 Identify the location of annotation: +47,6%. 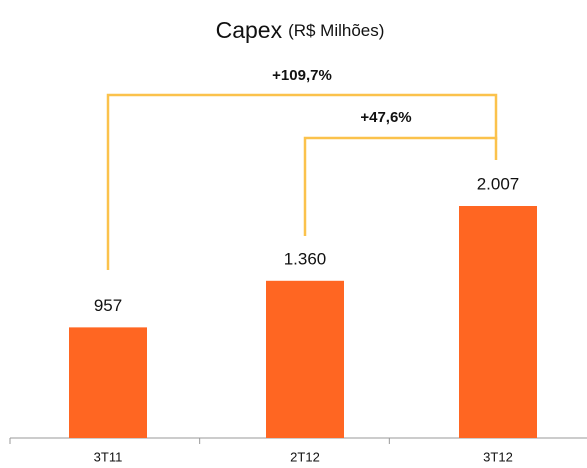
(385, 117).